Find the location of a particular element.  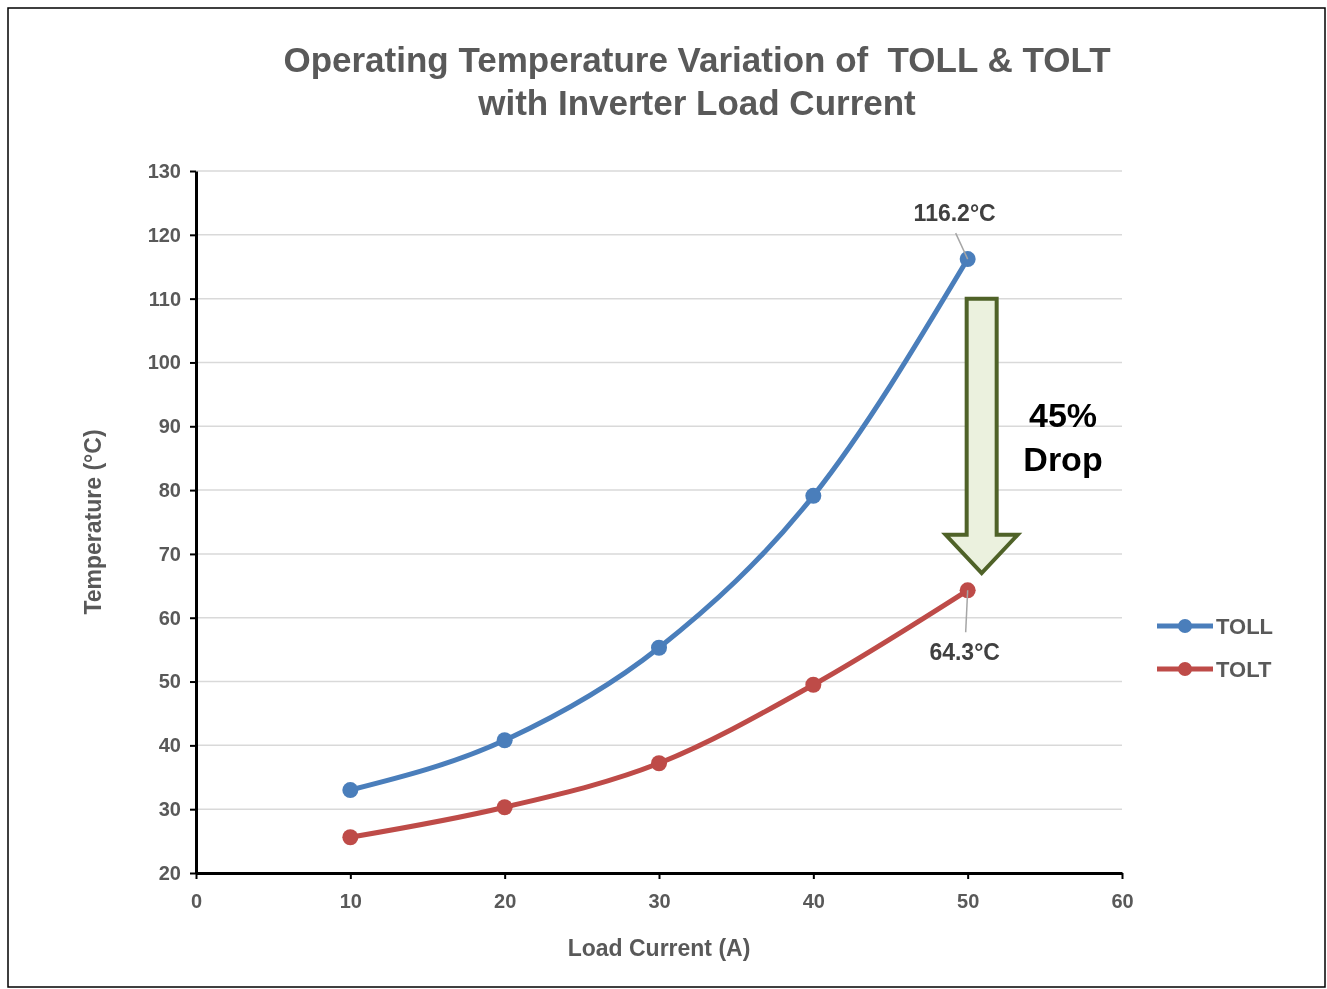

x-tick-label: 10 is located at coordinates (350, 901).